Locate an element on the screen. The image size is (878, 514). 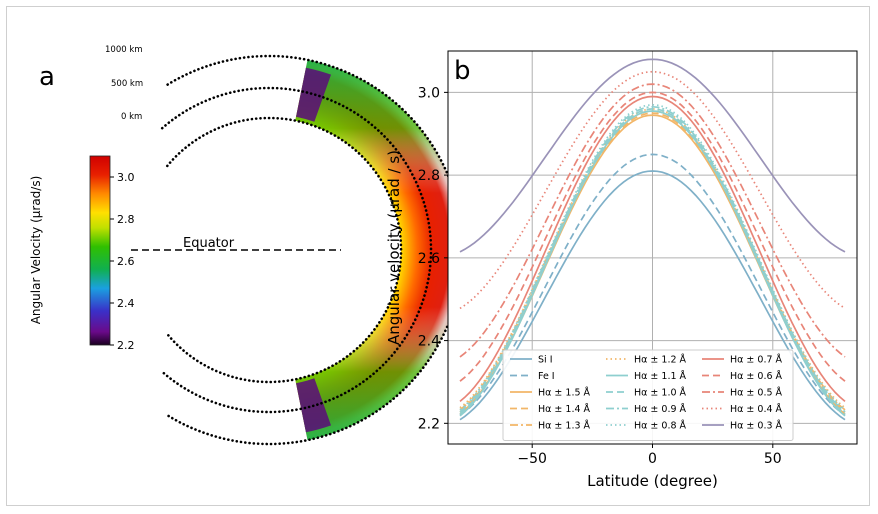
y-tick-label: 2.6 is located at coordinates (429, 259).